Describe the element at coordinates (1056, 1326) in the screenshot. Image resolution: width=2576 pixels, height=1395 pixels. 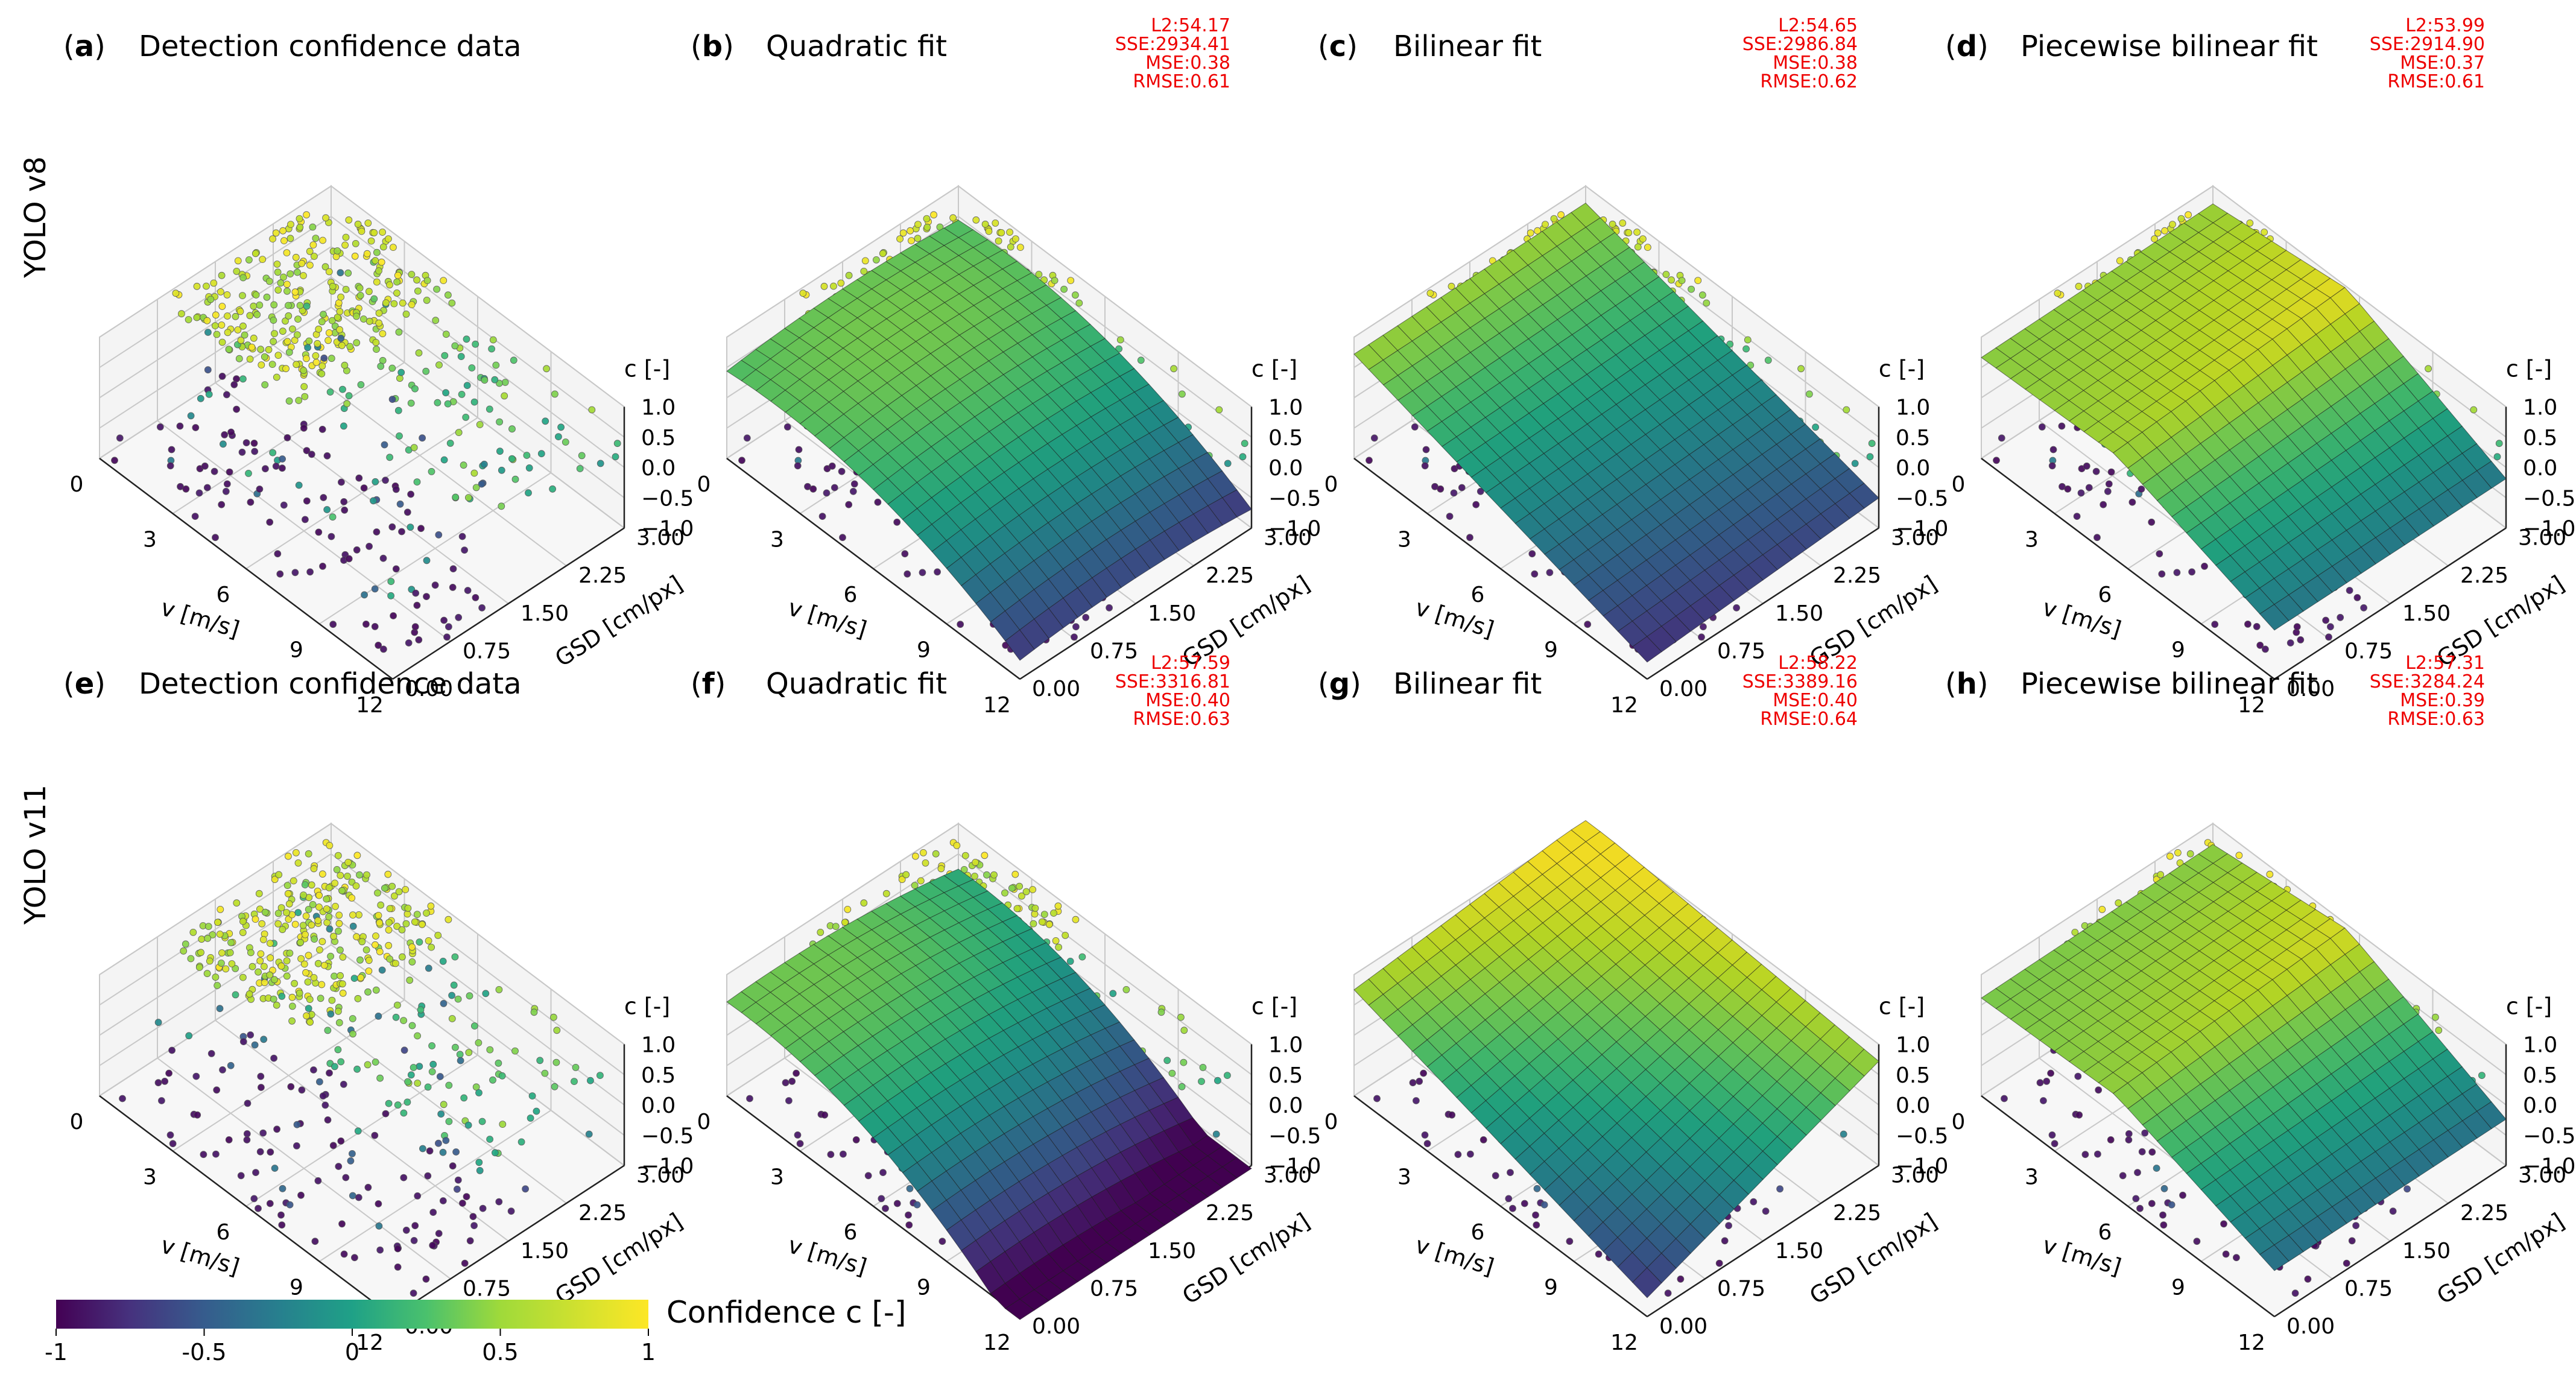
I see `y-tick-label: 0.00` at that location.